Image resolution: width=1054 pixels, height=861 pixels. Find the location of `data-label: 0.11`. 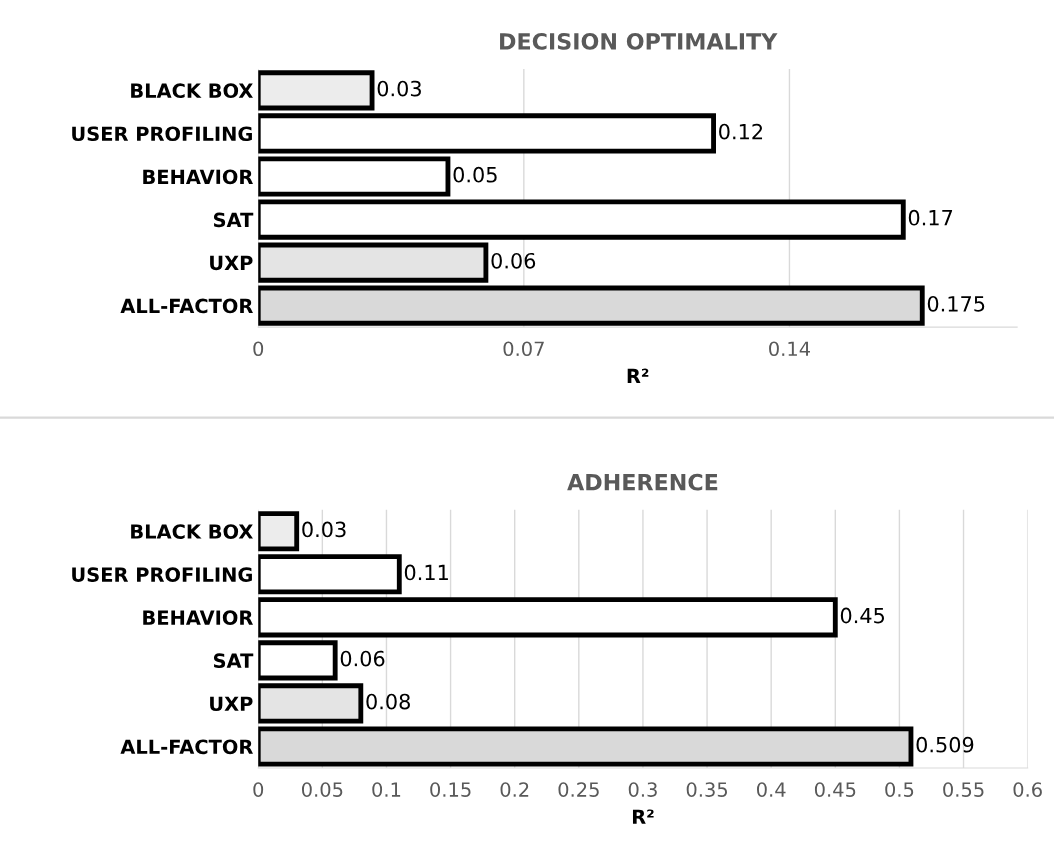

data-label: 0.11 is located at coordinates (426, 572).